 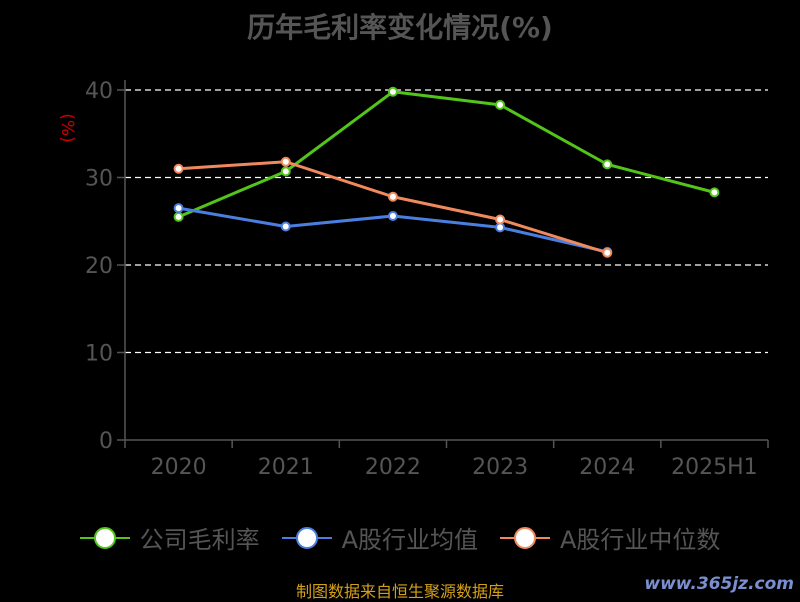 I want to click on chart-title: 历年毛利率变化情况(%), so click(x=400, y=27).